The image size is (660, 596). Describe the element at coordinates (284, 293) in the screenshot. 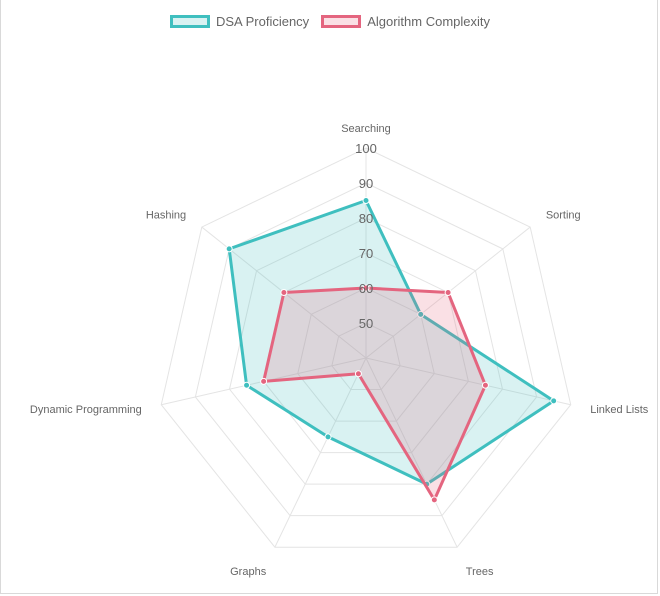

I see `data-point-algorithm-complexity-hashing` at that location.